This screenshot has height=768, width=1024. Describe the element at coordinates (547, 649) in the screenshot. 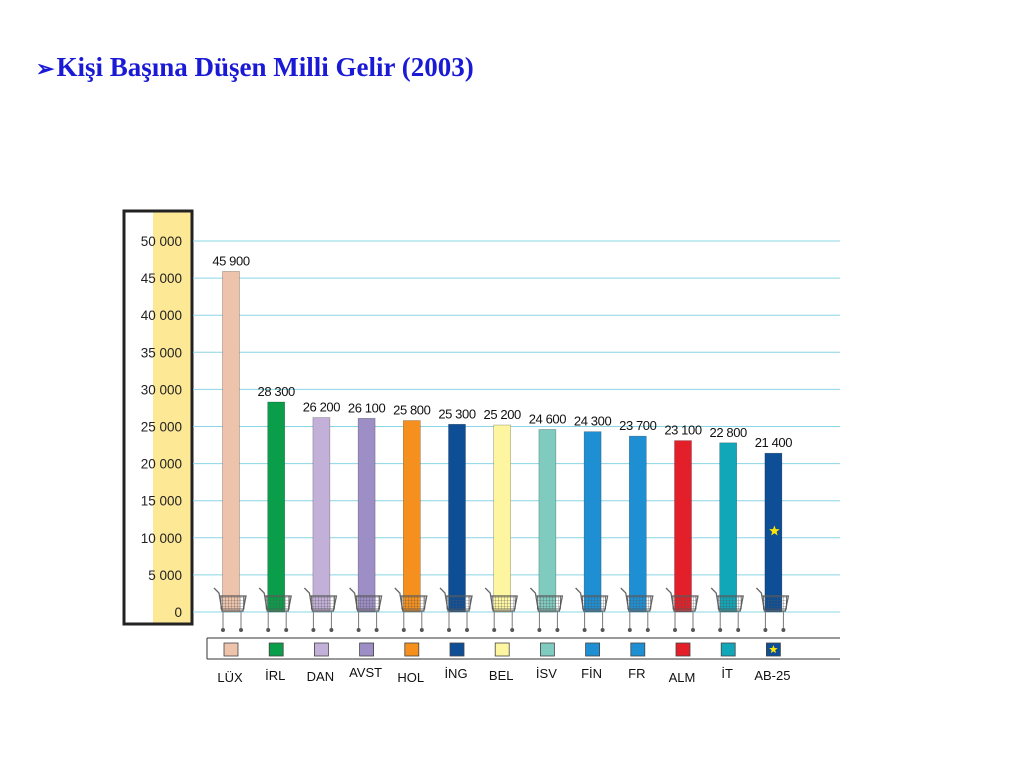

I see `legend-swatch-i-sv` at that location.